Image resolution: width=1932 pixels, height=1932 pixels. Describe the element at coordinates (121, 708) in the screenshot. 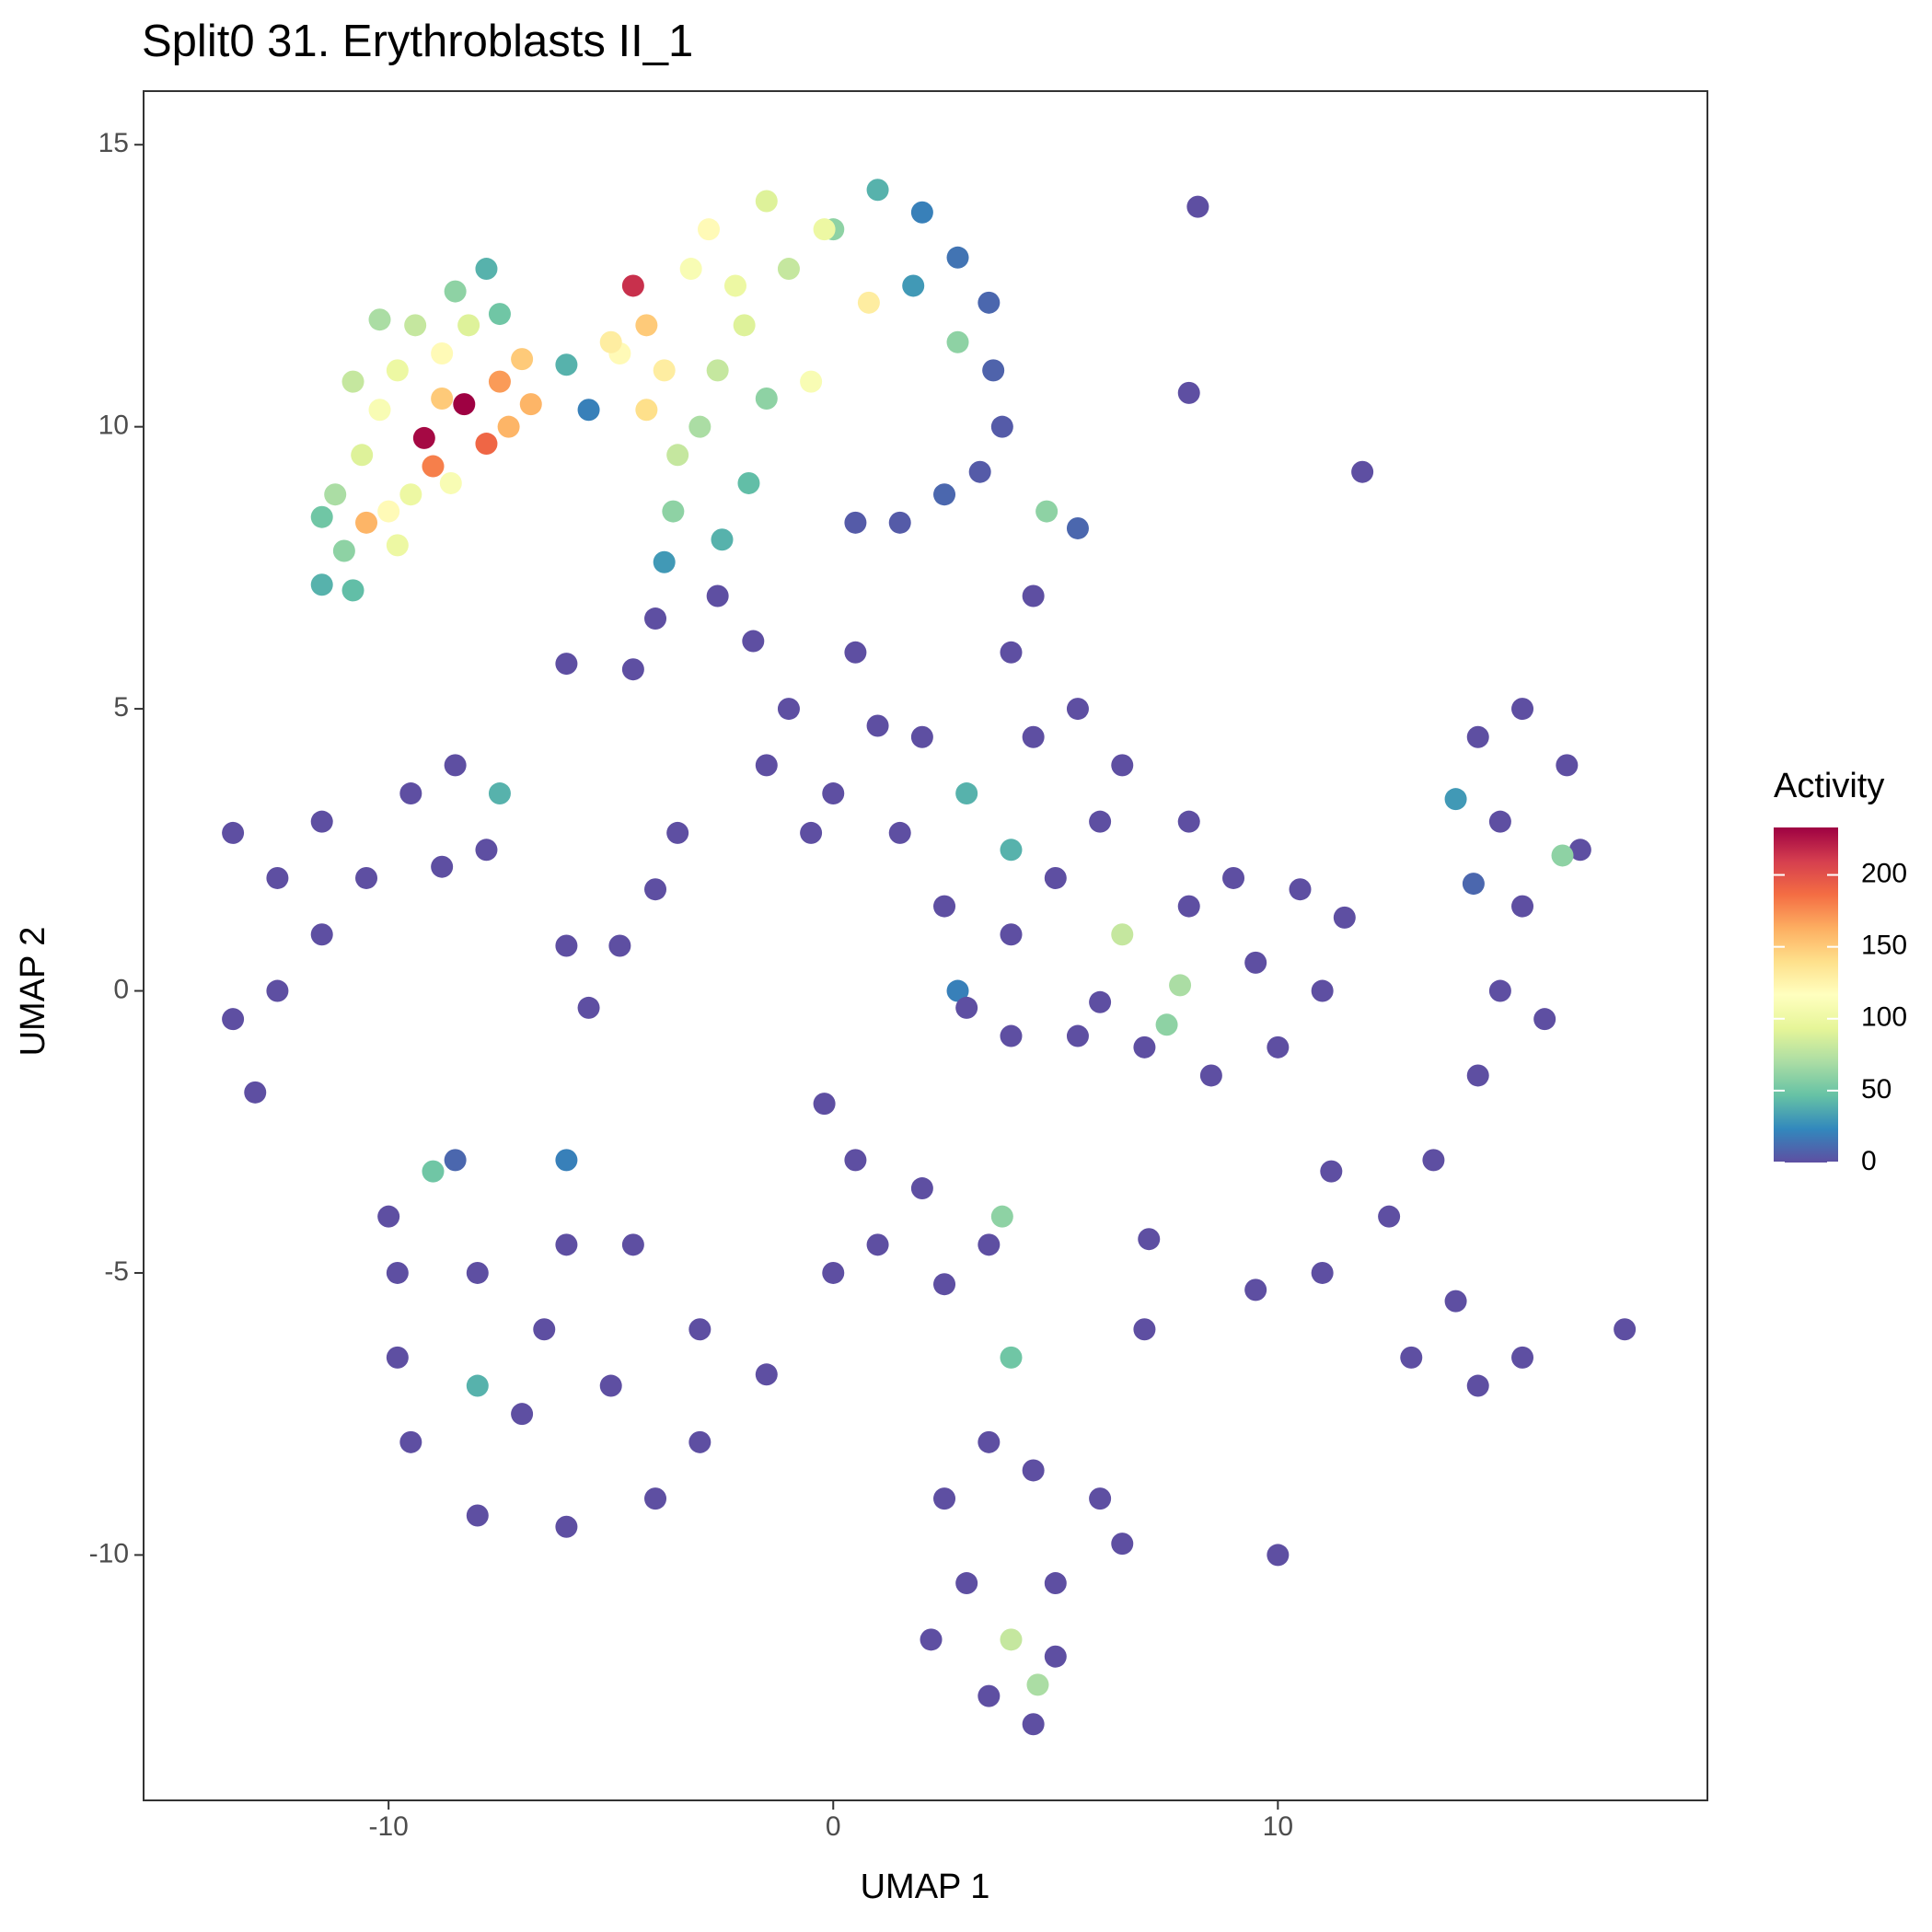

I see `y-tick-label: 5` at that location.